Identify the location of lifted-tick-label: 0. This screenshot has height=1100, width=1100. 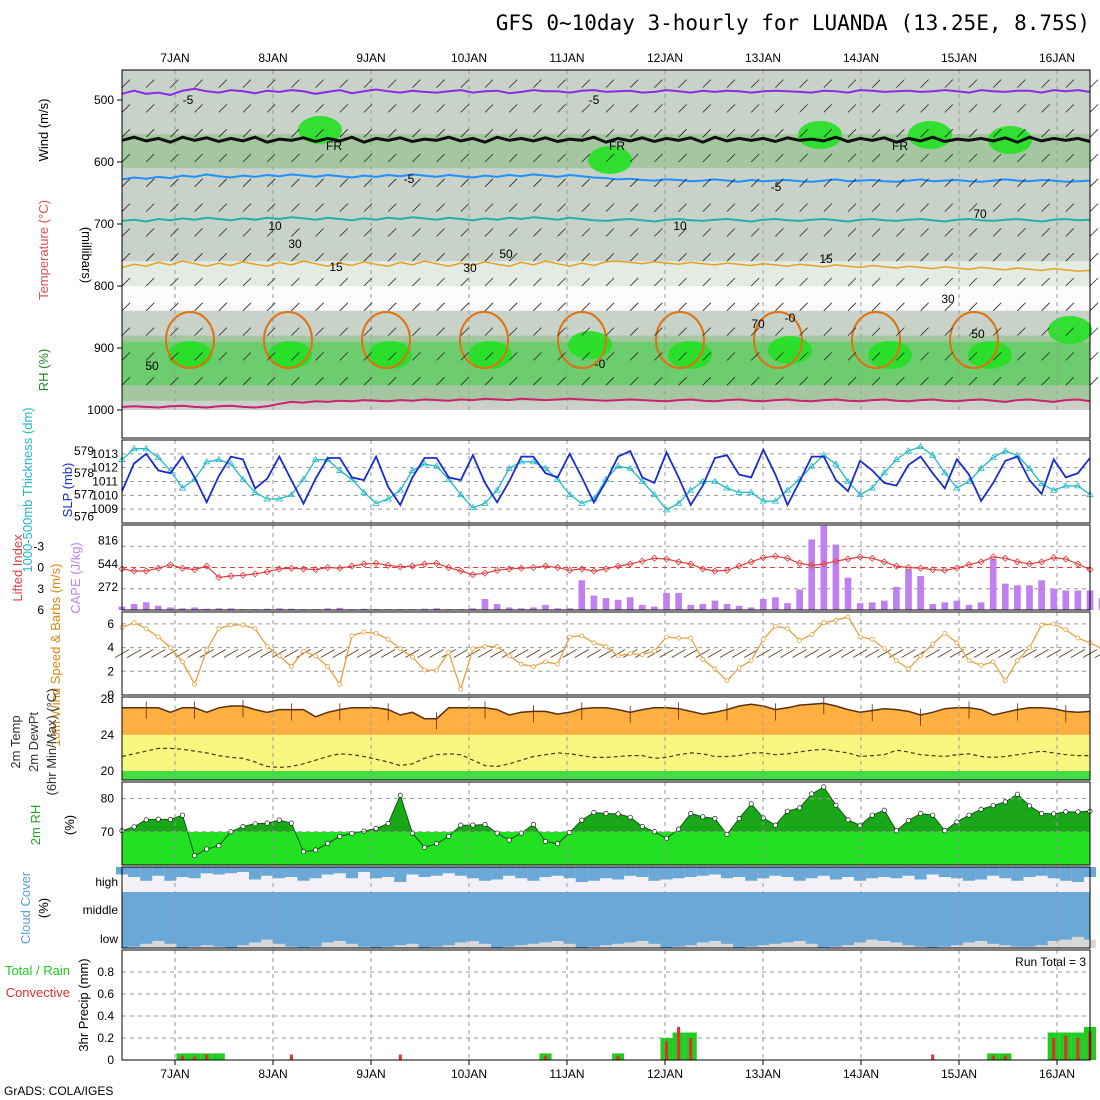
(40, 568).